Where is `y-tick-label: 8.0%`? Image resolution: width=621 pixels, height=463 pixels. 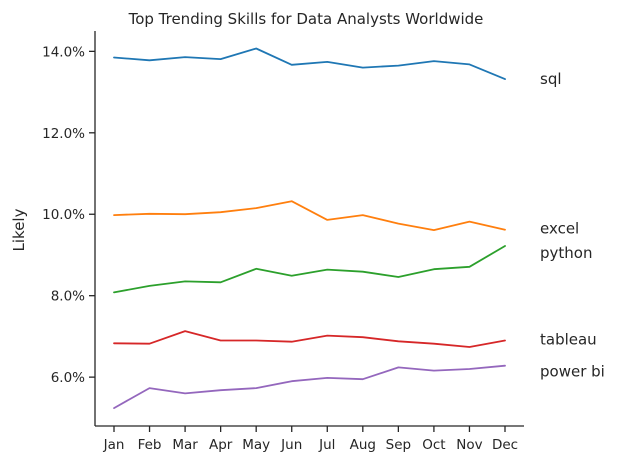 y-tick-label: 8.0% is located at coordinates (68, 297).